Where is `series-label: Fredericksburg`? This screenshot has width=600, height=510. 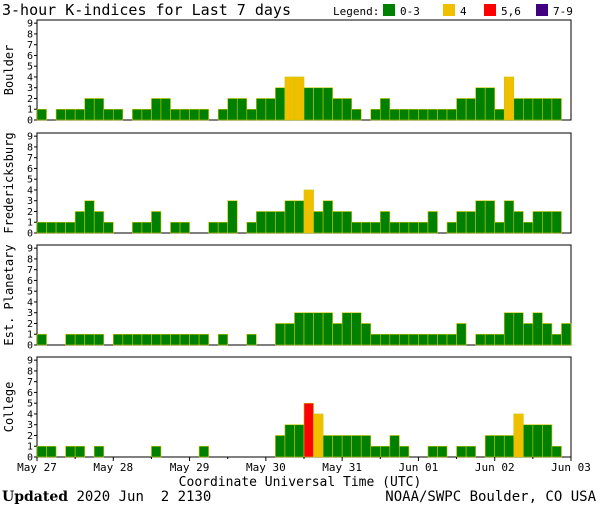
series-label: Fredericksburg is located at coordinates (9, 182).